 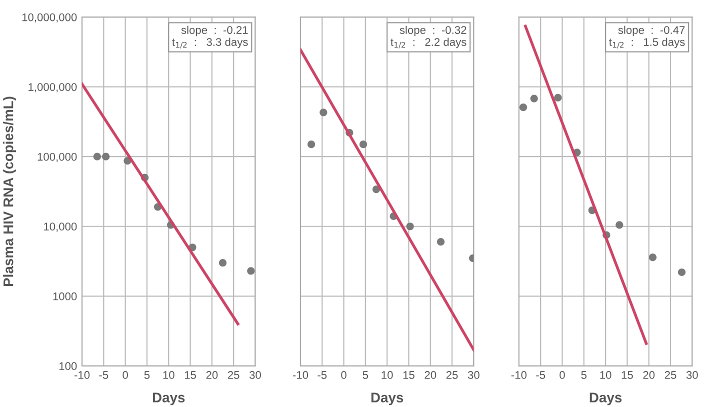 What do you see at coordinates (433, 31) in the screenshot?
I see `annotation: slope : -0.32` at bounding box center [433, 31].